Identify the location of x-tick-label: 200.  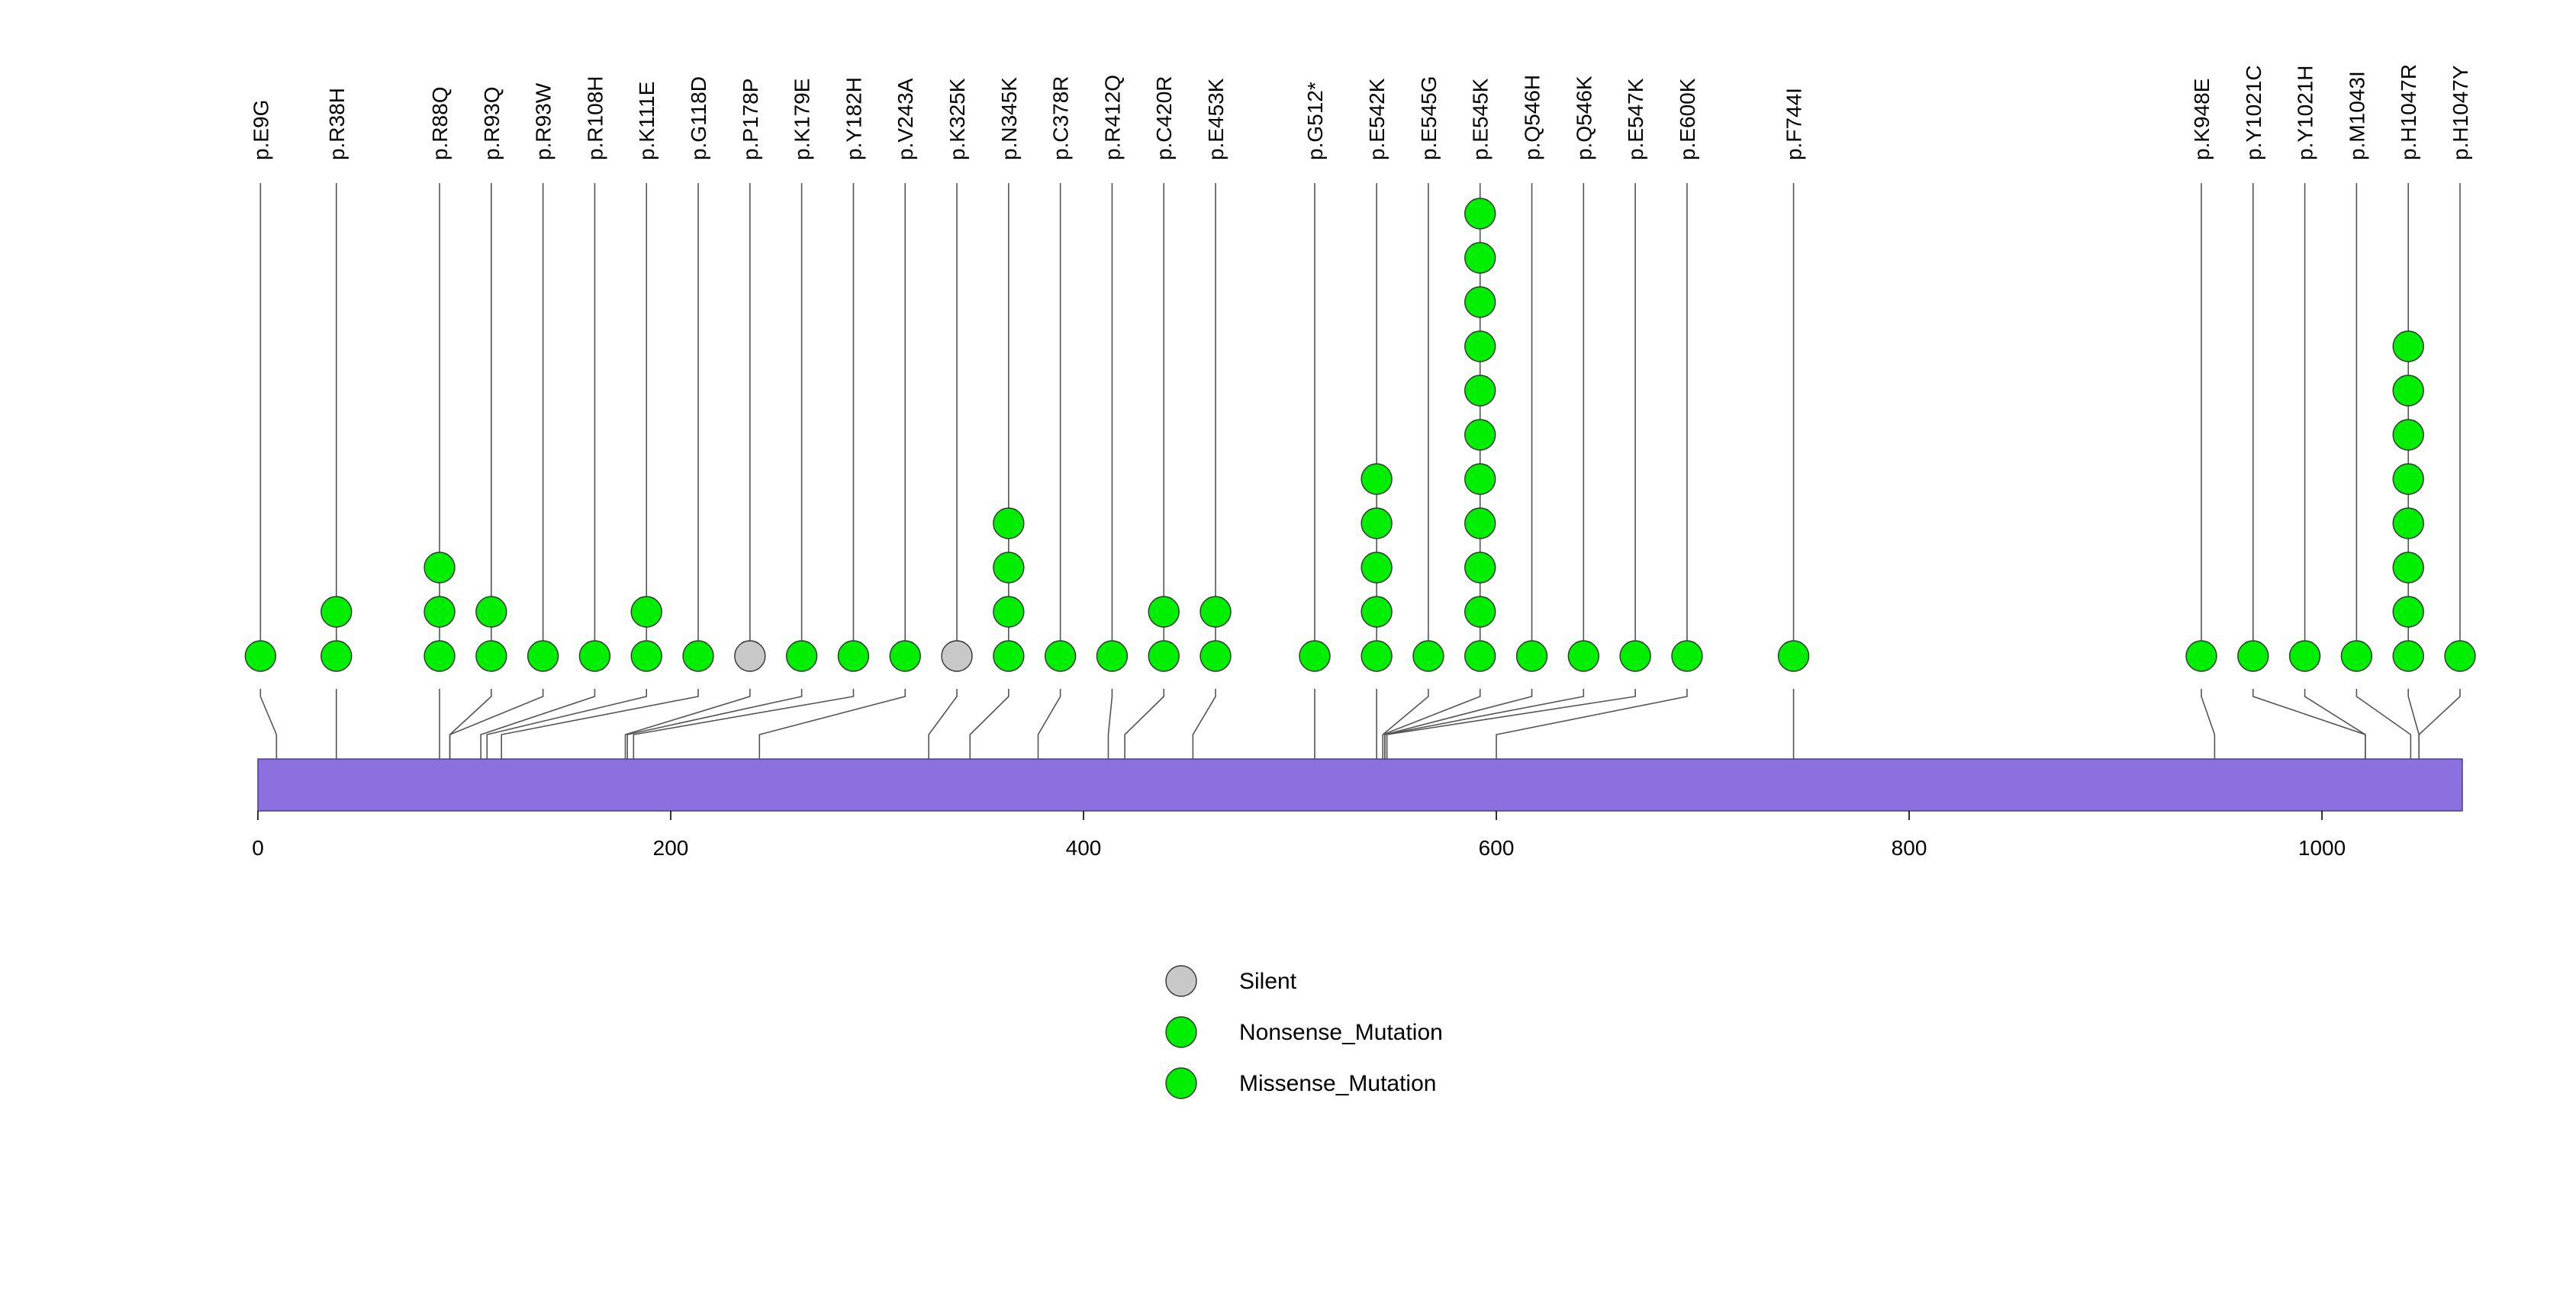
(671, 848).